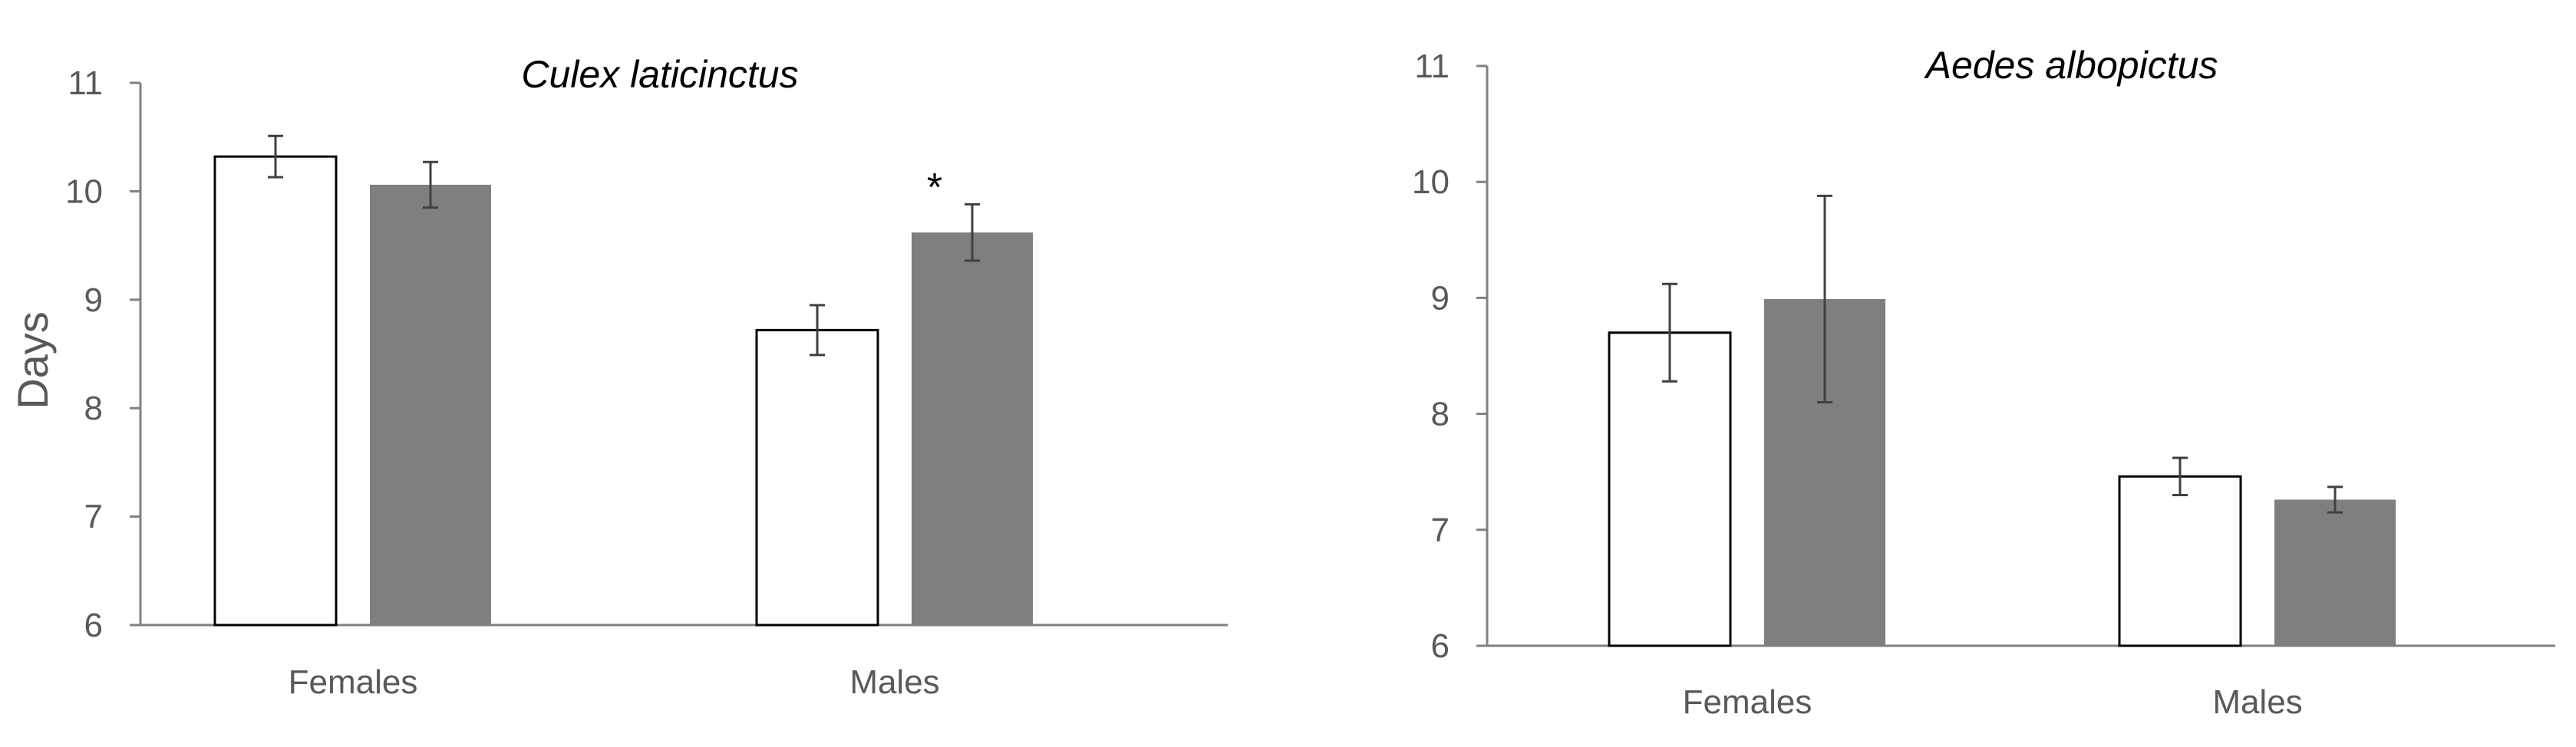 The height and width of the screenshot is (747, 2576). Describe the element at coordinates (353, 682) in the screenshot. I see `x-category-label-females-culex: Females` at that location.